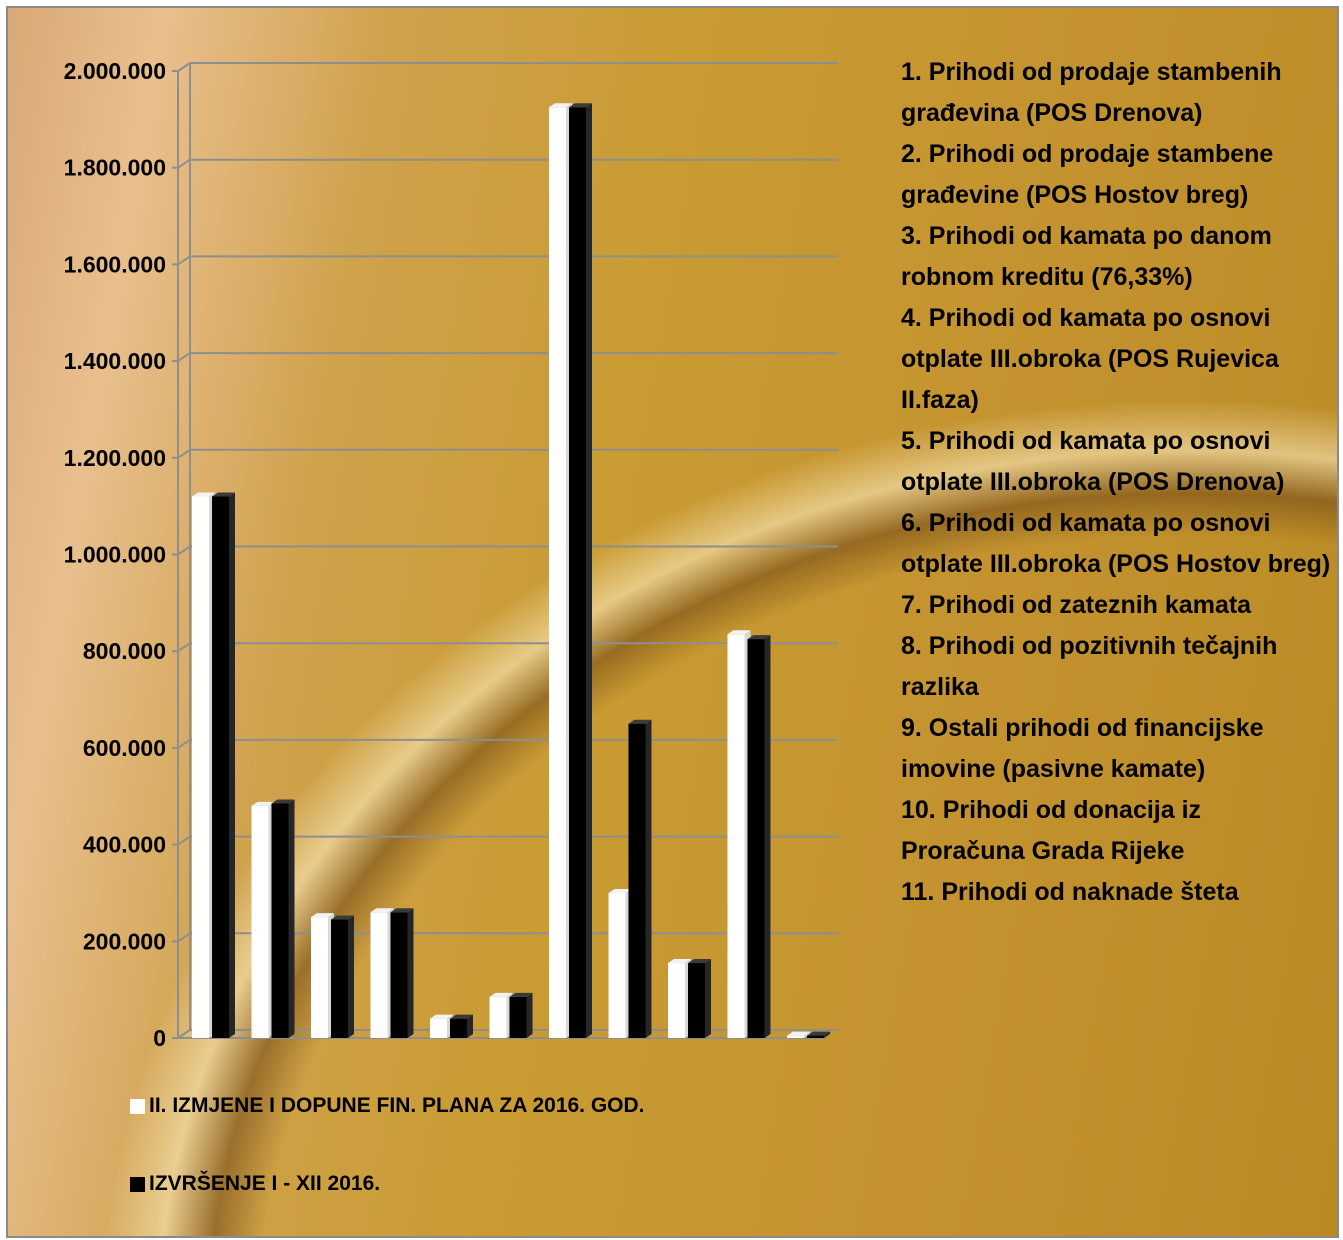 The width and height of the screenshot is (1343, 1240). What do you see at coordinates (124, 941) in the screenshot?
I see `y-tick-label: 200.000` at bounding box center [124, 941].